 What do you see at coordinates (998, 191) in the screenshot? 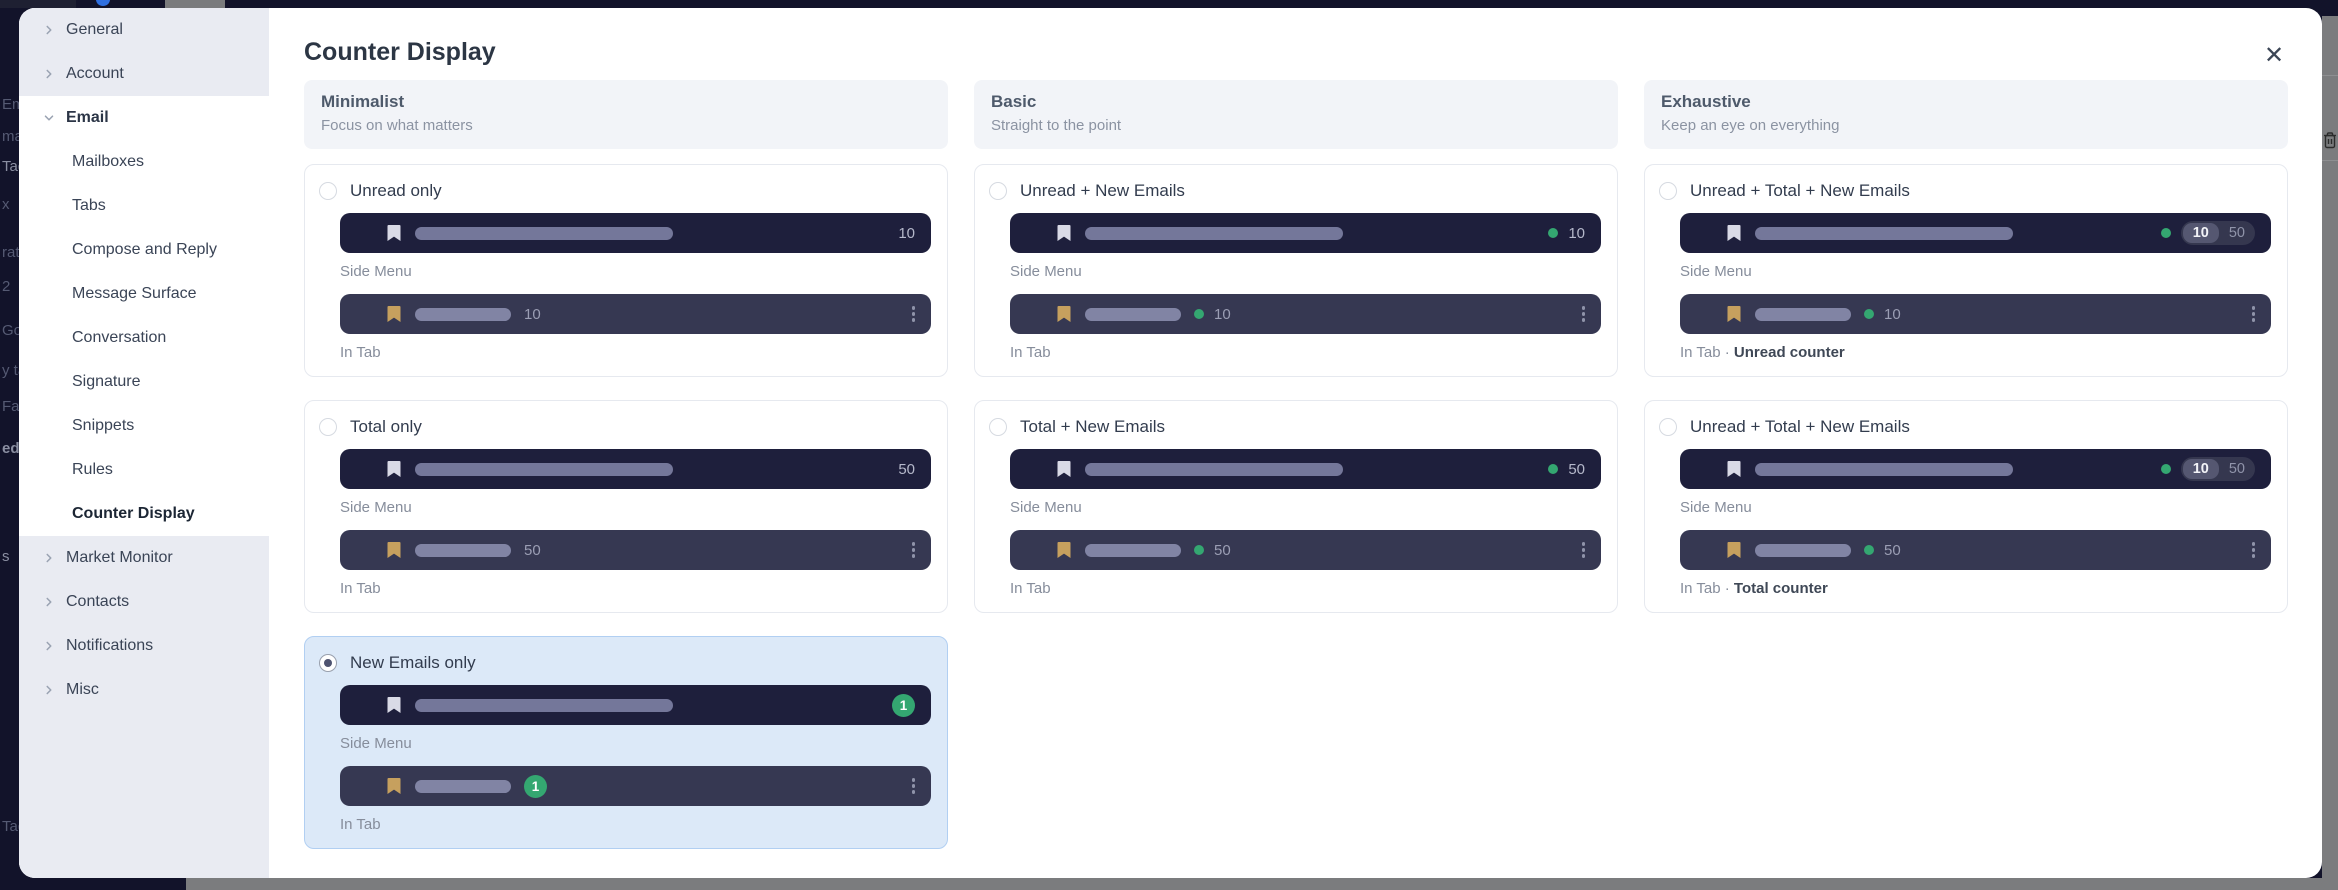
I see `radio-unread-new-emails` at bounding box center [998, 191].